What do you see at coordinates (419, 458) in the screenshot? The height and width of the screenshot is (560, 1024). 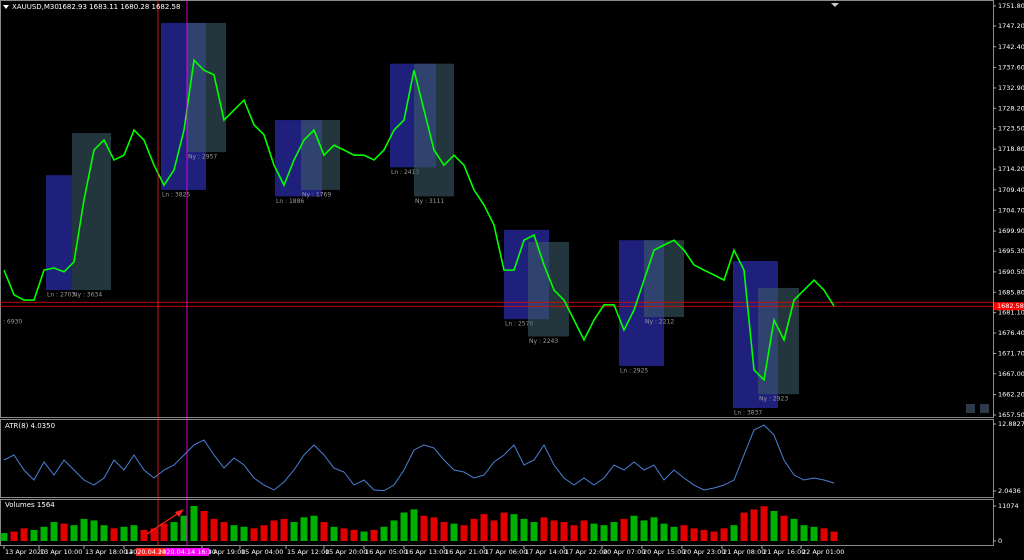 I see `atr-line` at bounding box center [419, 458].